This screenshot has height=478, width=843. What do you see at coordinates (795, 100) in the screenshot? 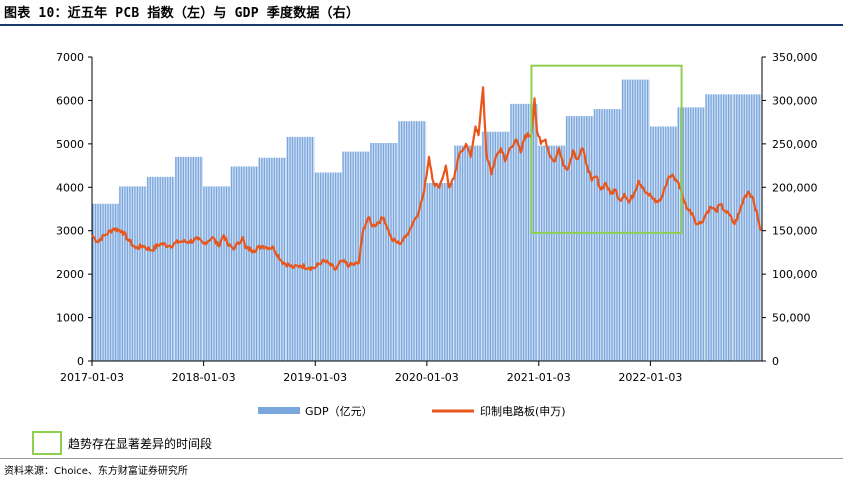
I see `right-tick-label: 300,000` at bounding box center [795, 100].